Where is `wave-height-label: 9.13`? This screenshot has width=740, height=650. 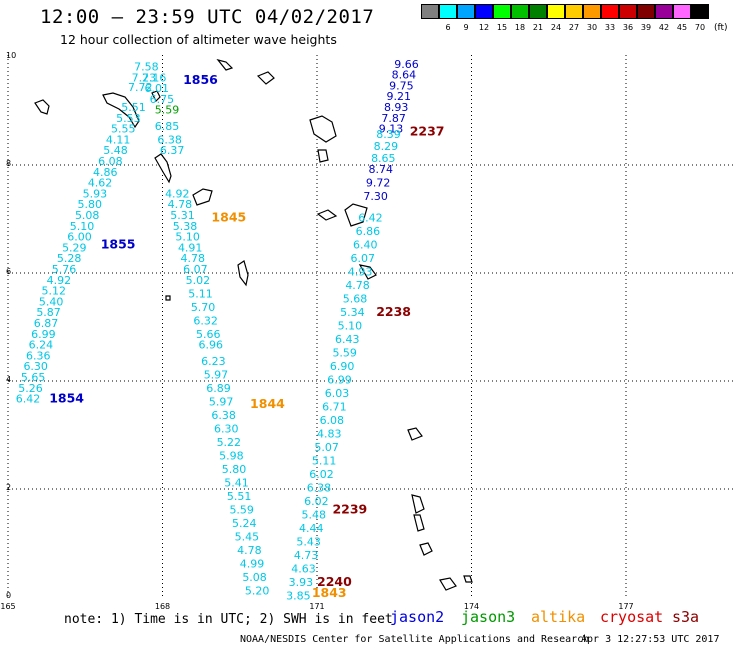
wave-height-label: 9.13 is located at coordinates (391, 129).